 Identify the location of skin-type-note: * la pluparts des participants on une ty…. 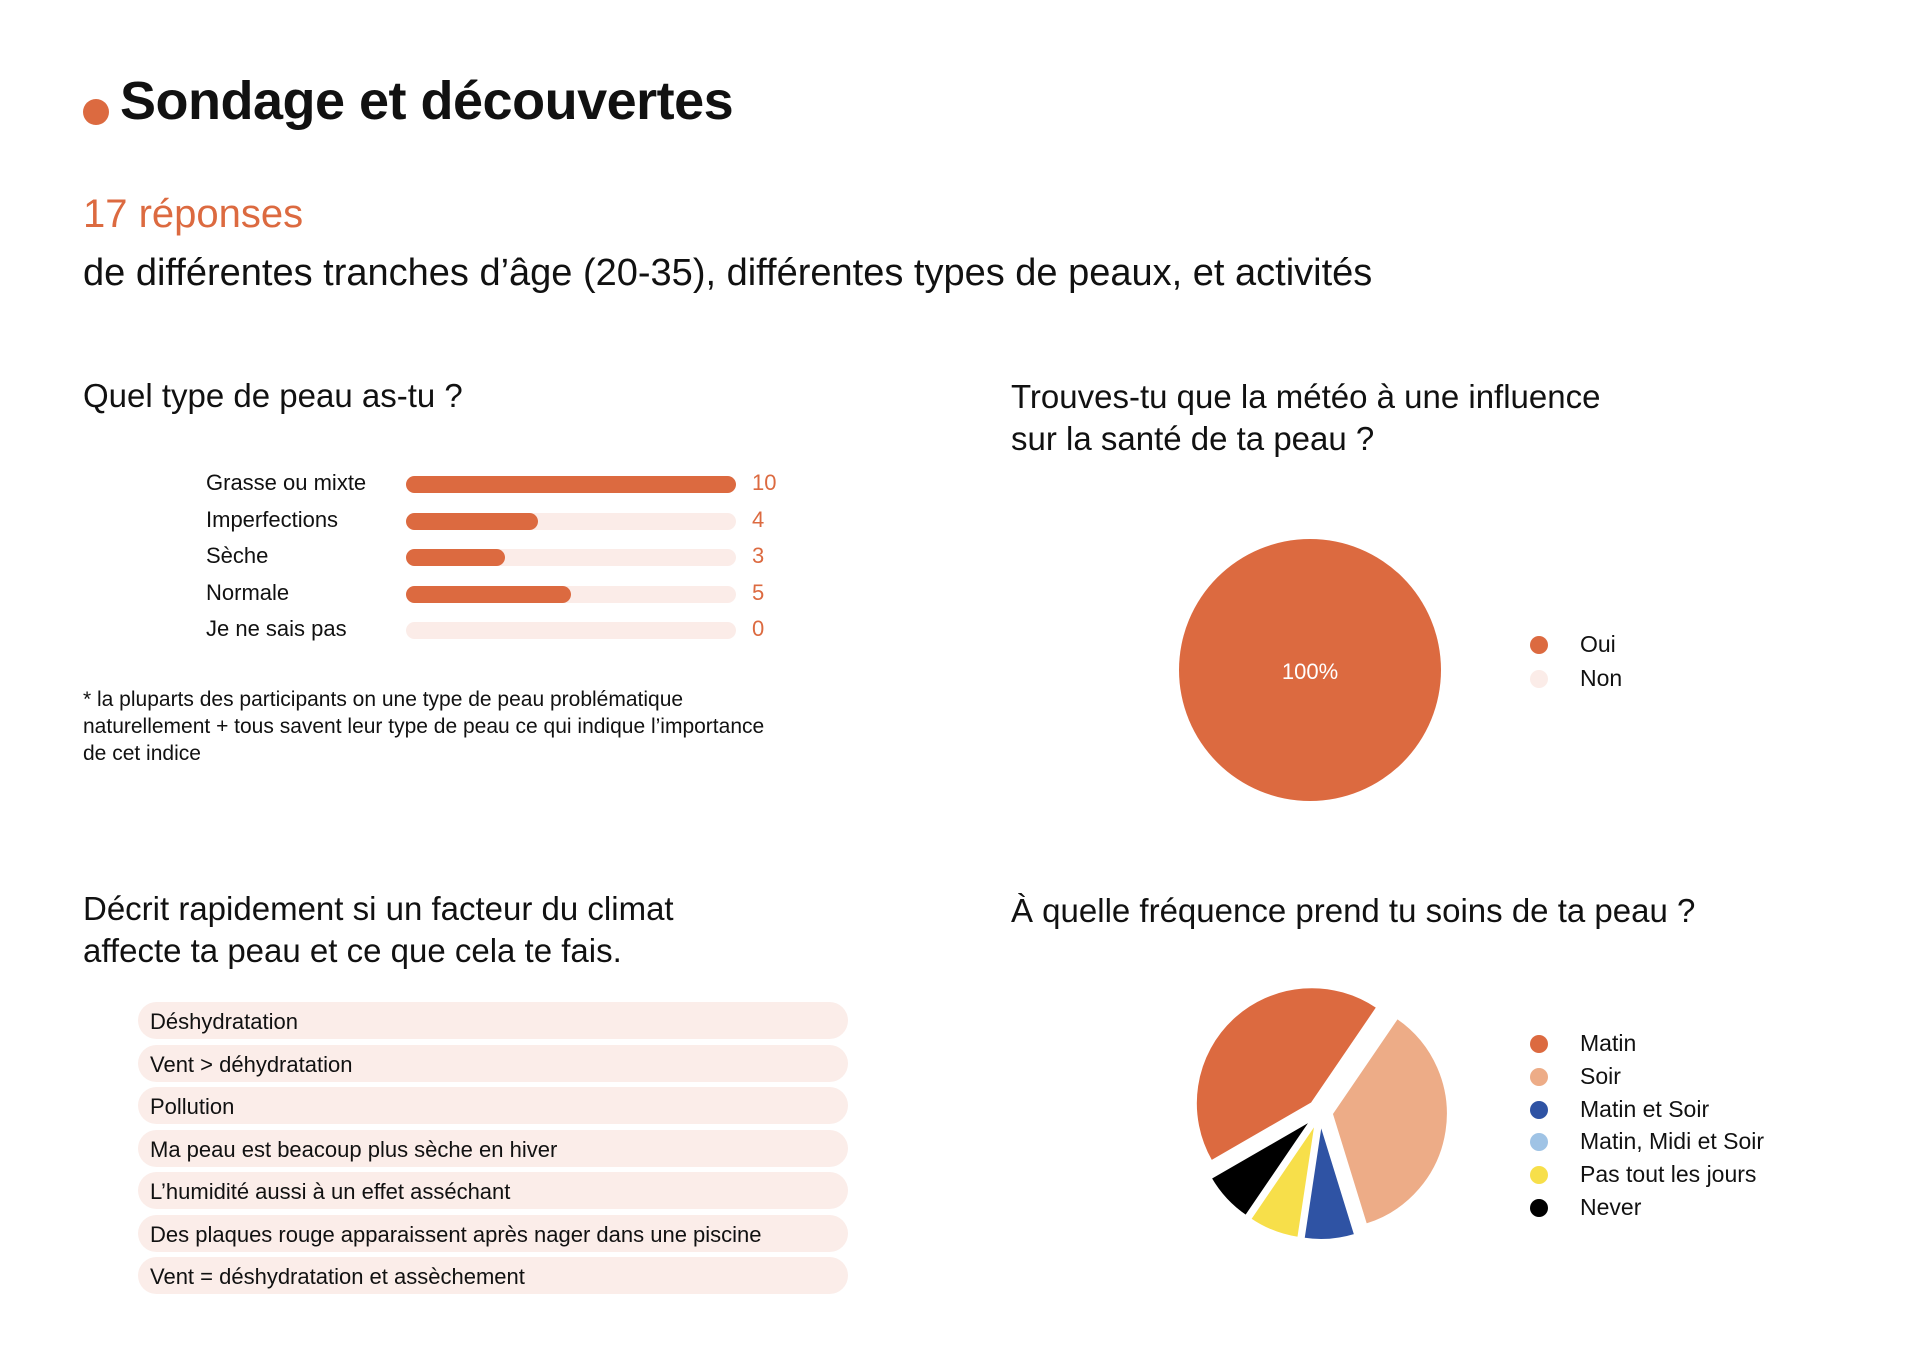
(424, 726).